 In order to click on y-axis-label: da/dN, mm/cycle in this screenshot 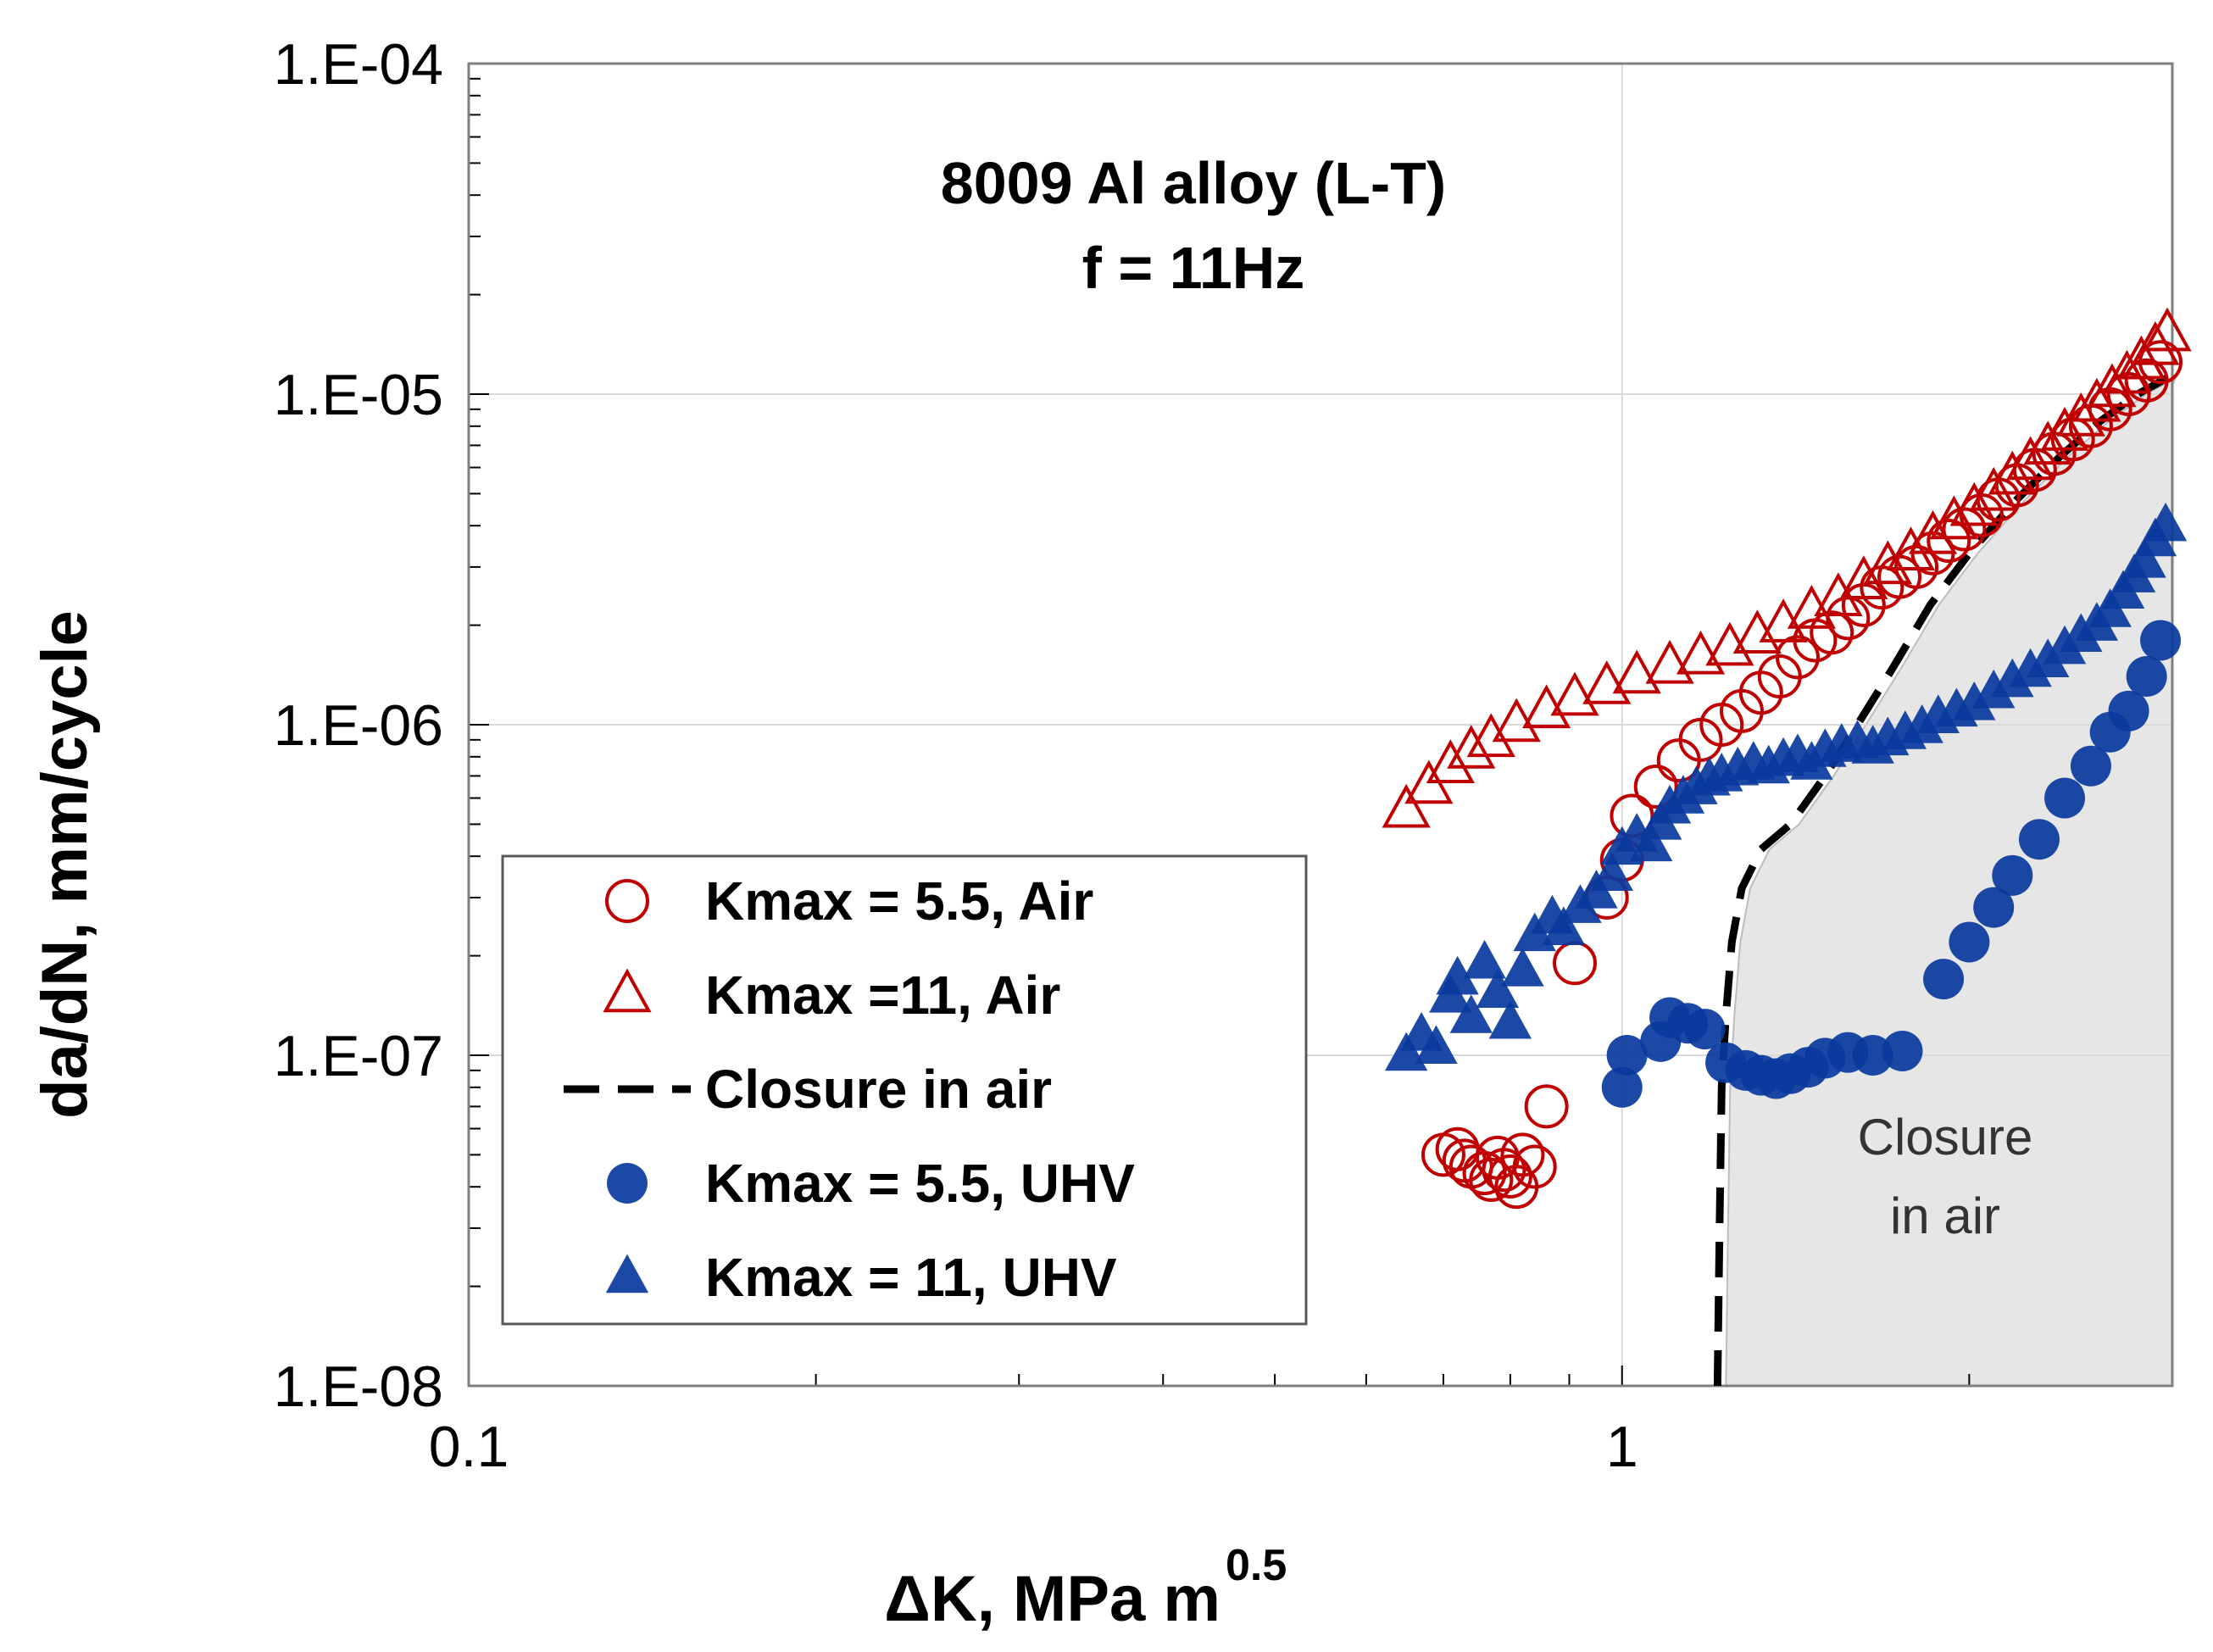, I will do `click(65, 864)`.